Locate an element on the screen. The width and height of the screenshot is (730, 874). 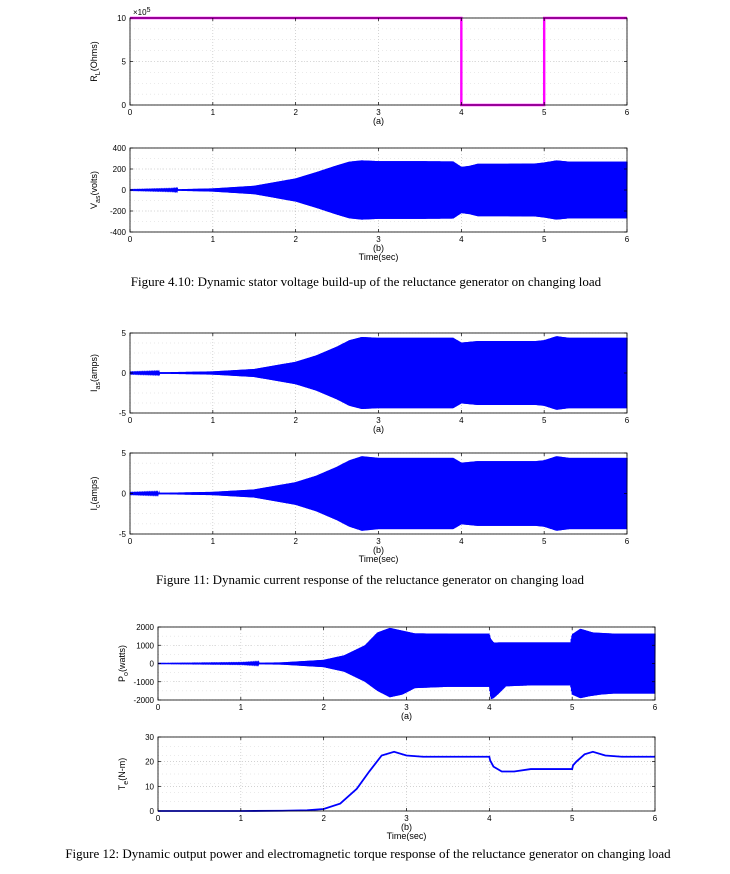
y-axis-label: Vas(volts) is located at coordinates (95, 190).